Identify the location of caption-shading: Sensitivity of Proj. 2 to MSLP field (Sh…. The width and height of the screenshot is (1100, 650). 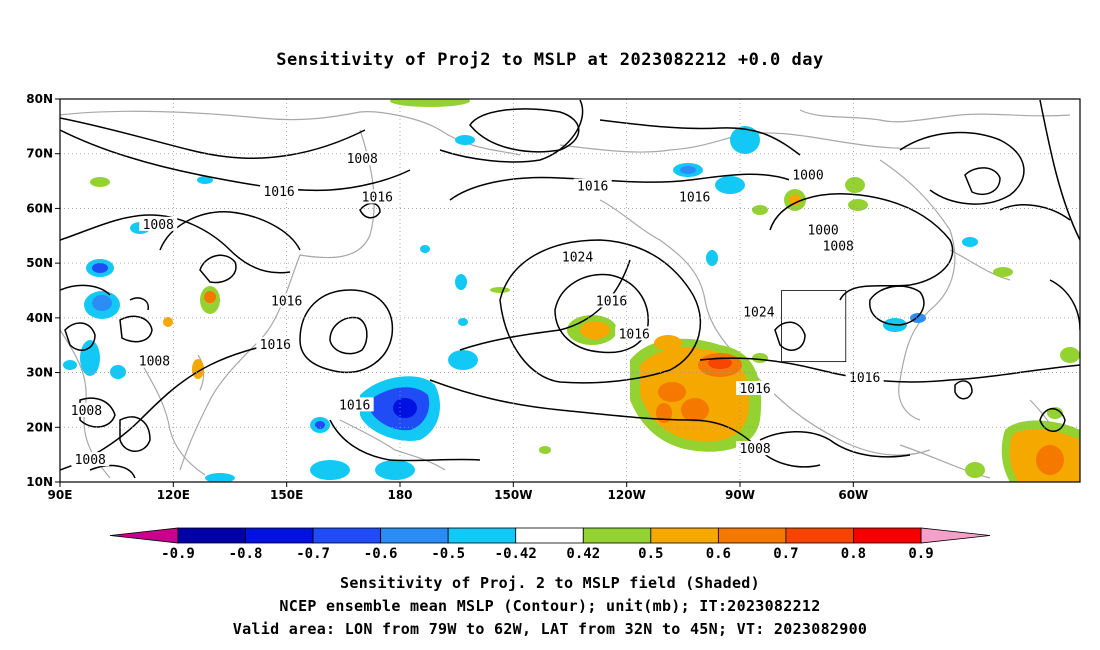
(550, 583).